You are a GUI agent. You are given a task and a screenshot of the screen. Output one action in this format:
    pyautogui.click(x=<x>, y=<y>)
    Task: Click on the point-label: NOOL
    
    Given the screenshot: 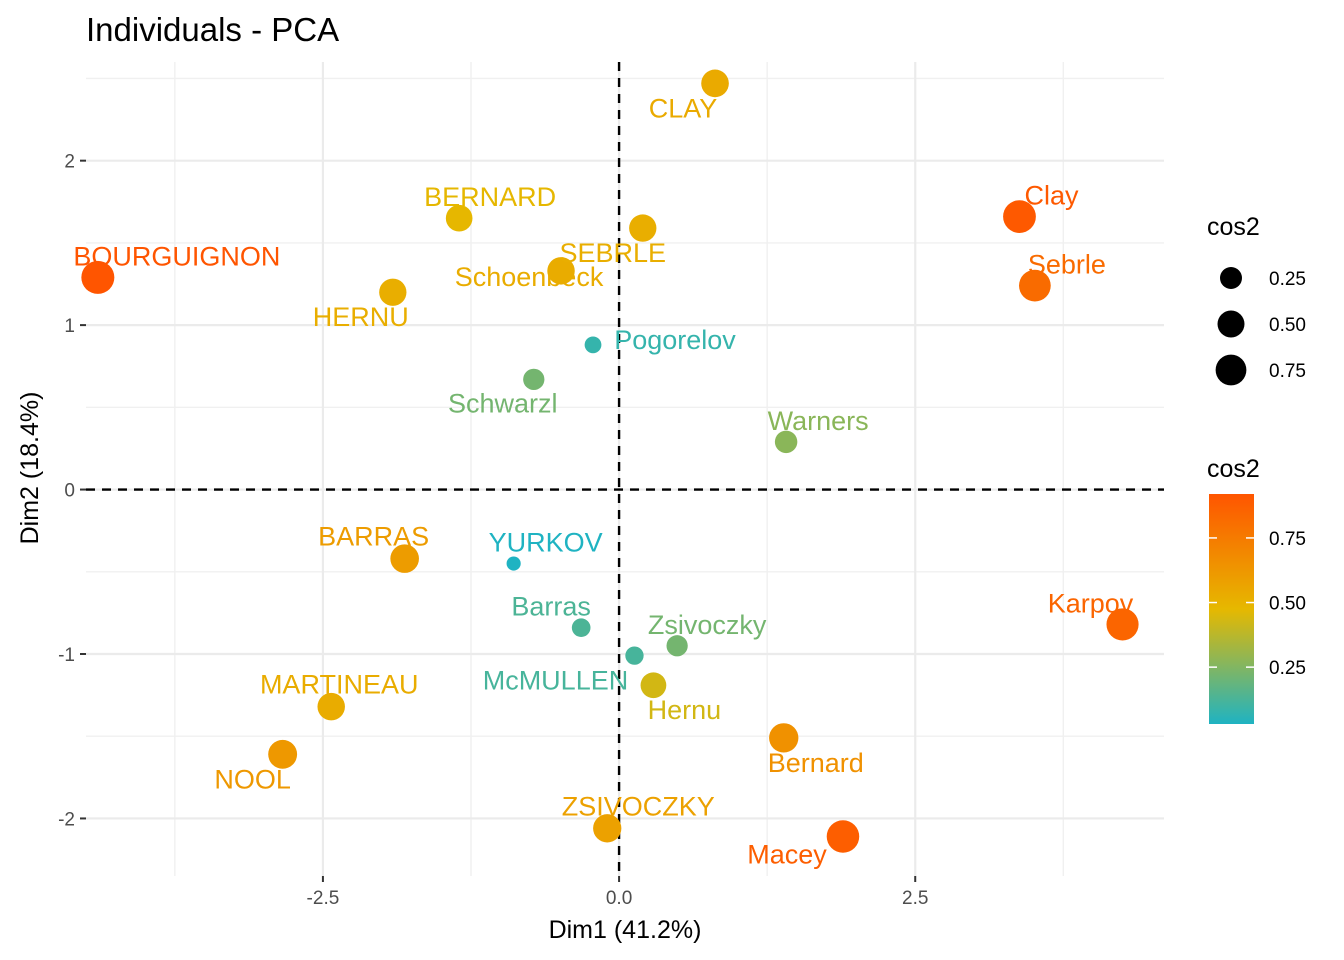 What is the action you would take?
    pyautogui.click(x=252, y=779)
    